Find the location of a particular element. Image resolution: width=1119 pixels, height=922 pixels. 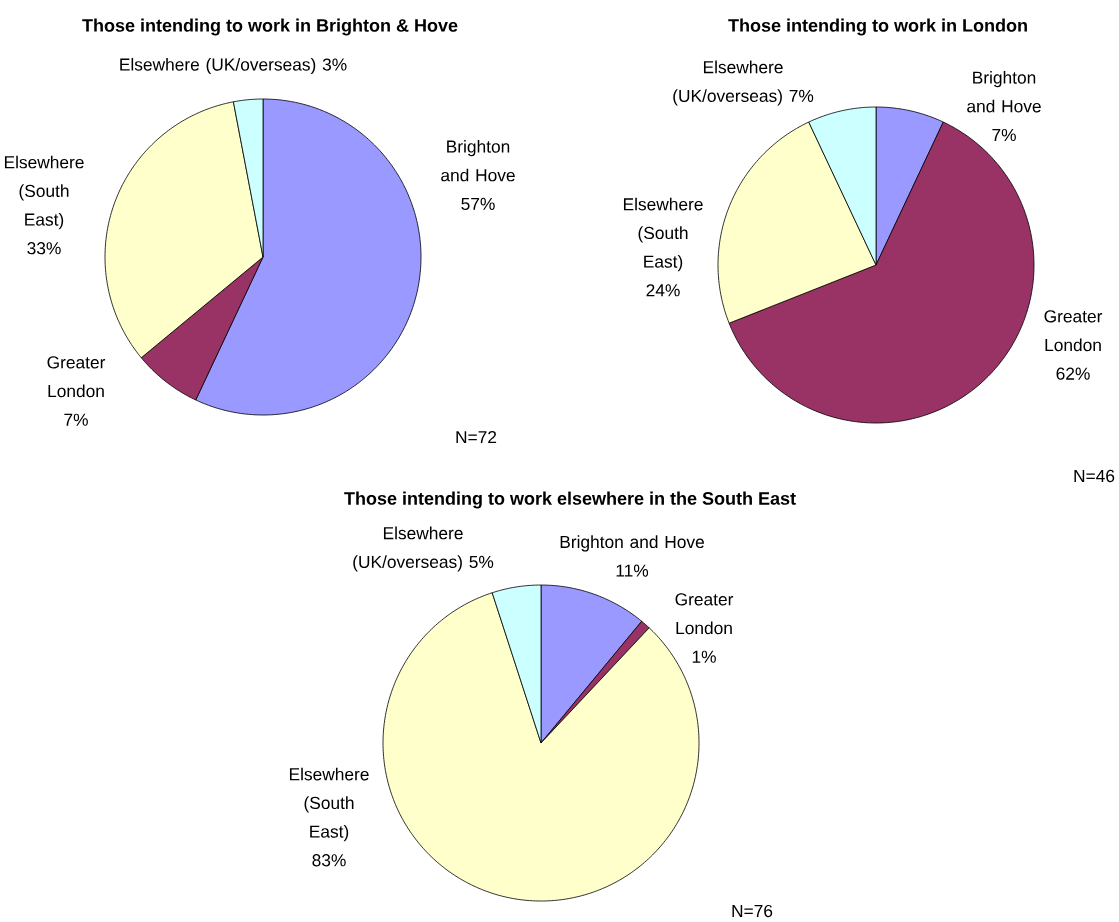

data-label: 3% is located at coordinates (334, 64).